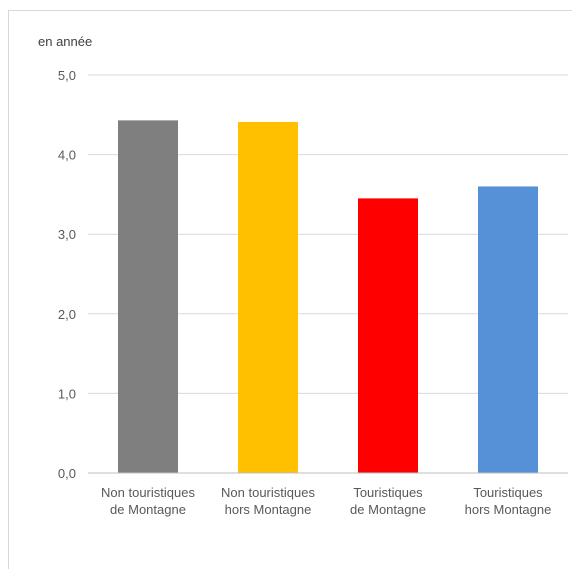  What do you see at coordinates (268, 501) in the screenshot?
I see `x-tick-label: Non touristiques hors Montagne` at bounding box center [268, 501].